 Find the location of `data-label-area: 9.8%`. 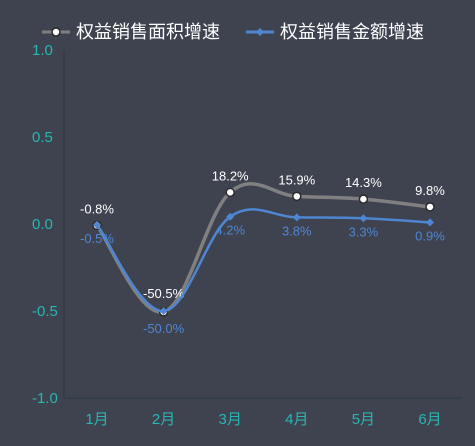

data-label-area: 9.8% is located at coordinates (430, 190).